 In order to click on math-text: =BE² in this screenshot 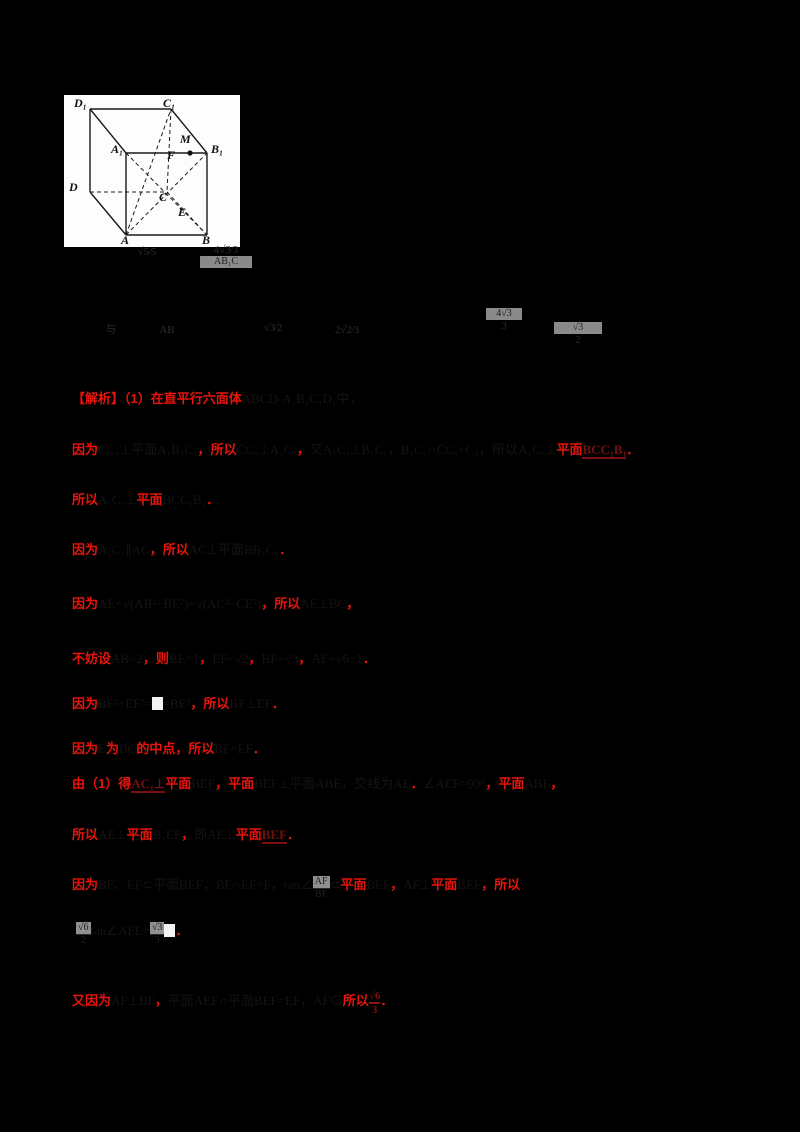, I will do `click(176, 703)`.